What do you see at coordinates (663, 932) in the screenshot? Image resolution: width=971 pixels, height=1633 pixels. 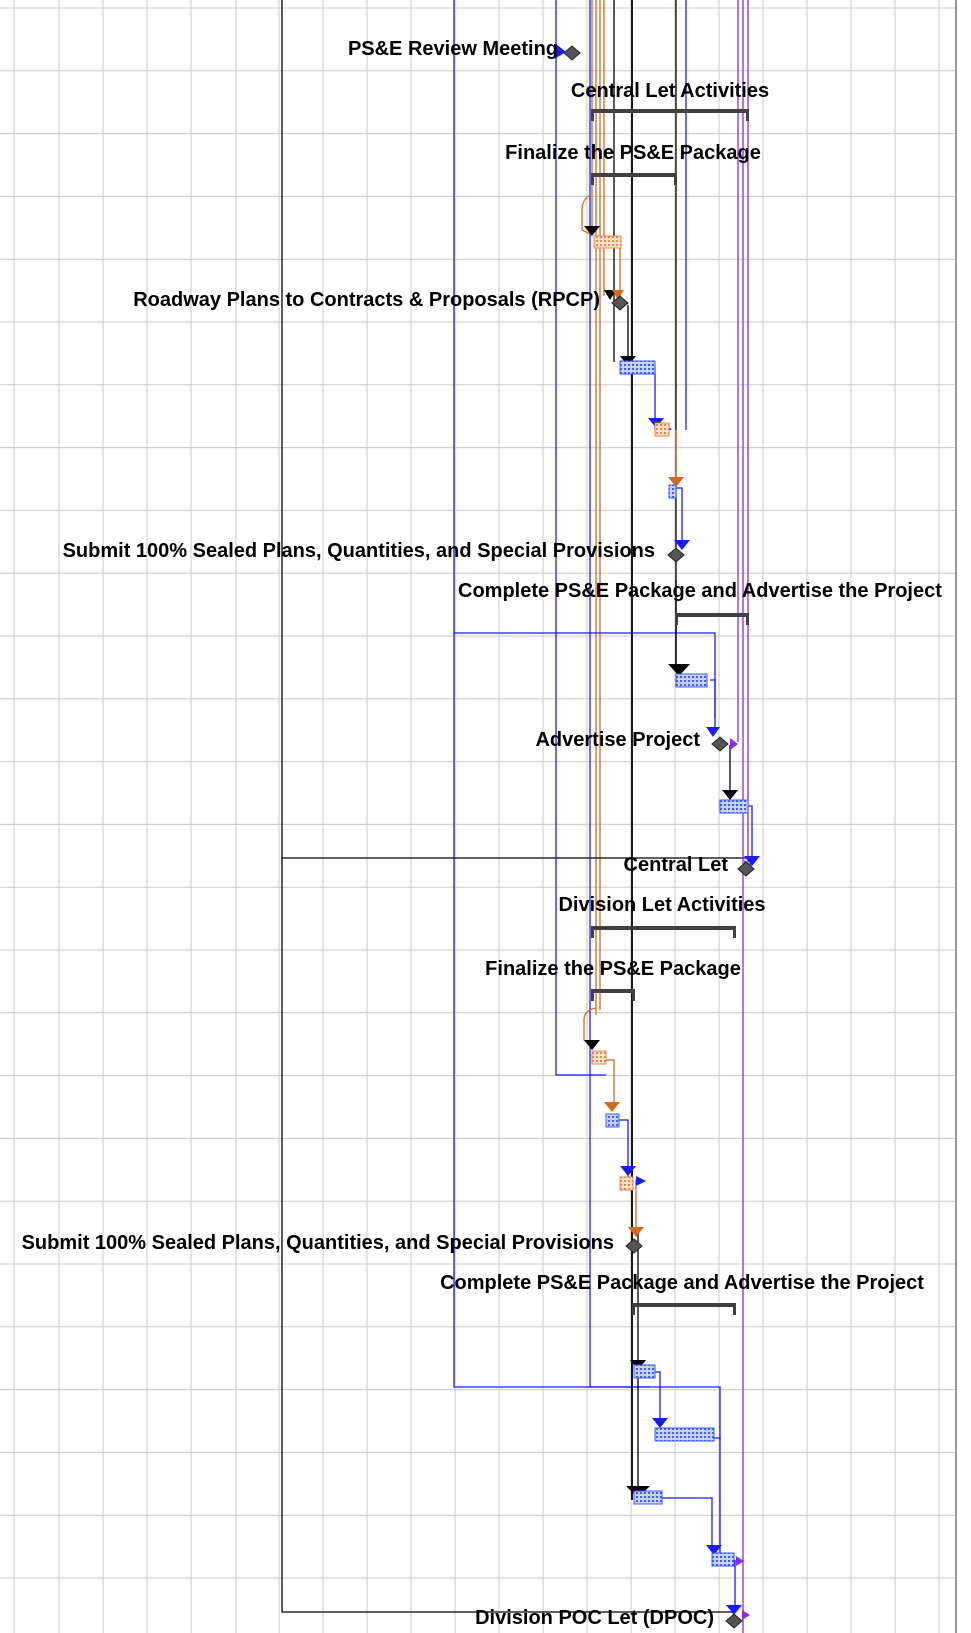 I see `summary-bar-division-let-activities` at bounding box center [663, 932].